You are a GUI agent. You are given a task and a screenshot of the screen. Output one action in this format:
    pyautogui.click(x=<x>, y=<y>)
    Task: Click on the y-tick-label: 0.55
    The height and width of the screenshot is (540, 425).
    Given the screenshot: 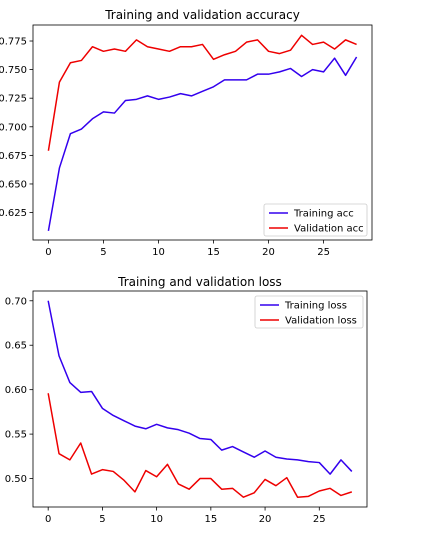 What is the action you would take?
    pyautogui.click(x=16, y=435)
    